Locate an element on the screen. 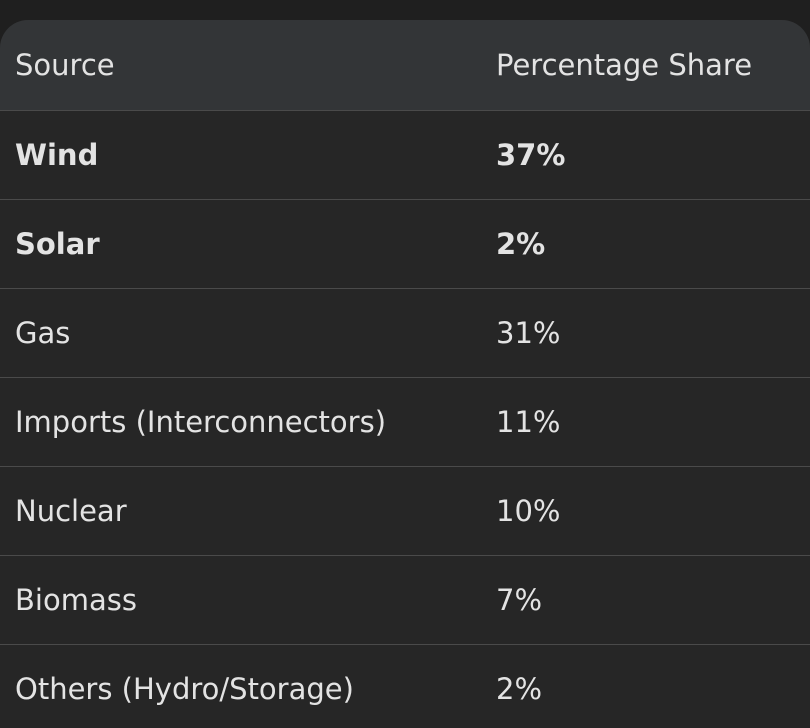  table-cell: 31% is located at coordinates (645, 333).